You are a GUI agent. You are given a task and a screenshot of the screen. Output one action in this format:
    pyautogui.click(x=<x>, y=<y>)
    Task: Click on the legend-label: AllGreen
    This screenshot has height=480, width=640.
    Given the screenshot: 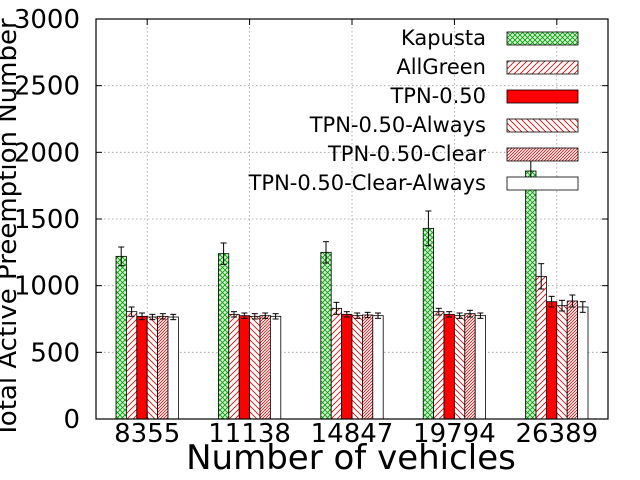 What is the action you would take?
    pyautogui.click(x=441, y=67)
    